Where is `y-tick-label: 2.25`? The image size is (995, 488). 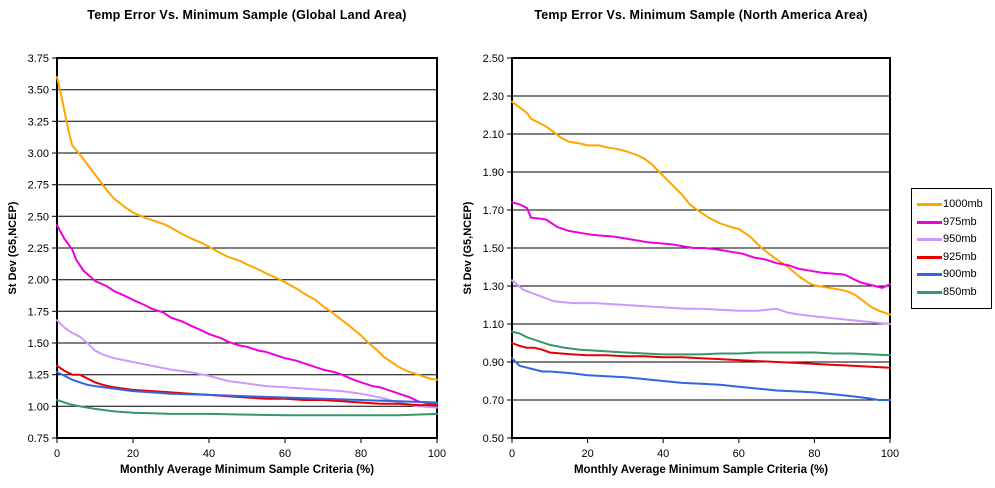 y-tick-label: 2.25 is located at coordinates (38, 249).